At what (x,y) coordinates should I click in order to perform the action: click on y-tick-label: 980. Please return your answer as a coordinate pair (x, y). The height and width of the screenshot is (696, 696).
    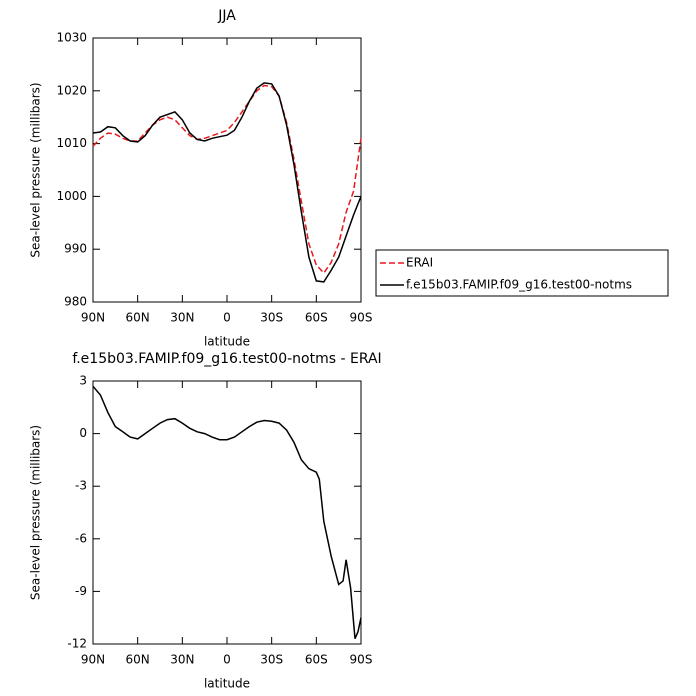
    Looking at the image, I should click on (75, 302).